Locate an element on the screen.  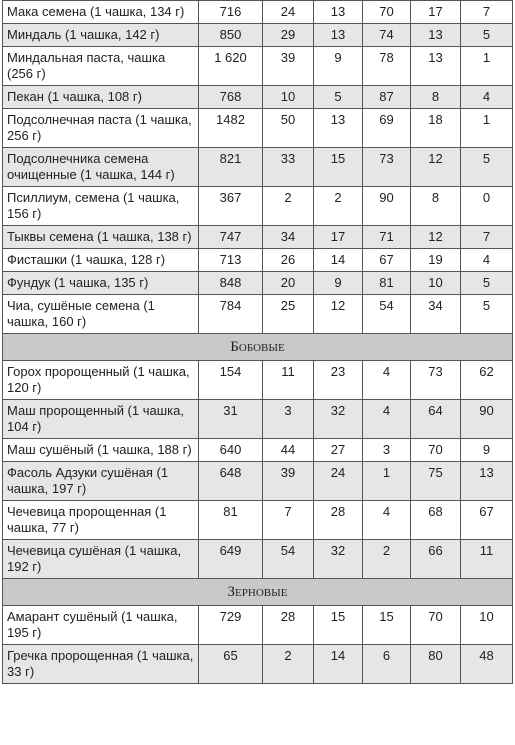
value-cell: 66 is located at coordinates (435, 559).